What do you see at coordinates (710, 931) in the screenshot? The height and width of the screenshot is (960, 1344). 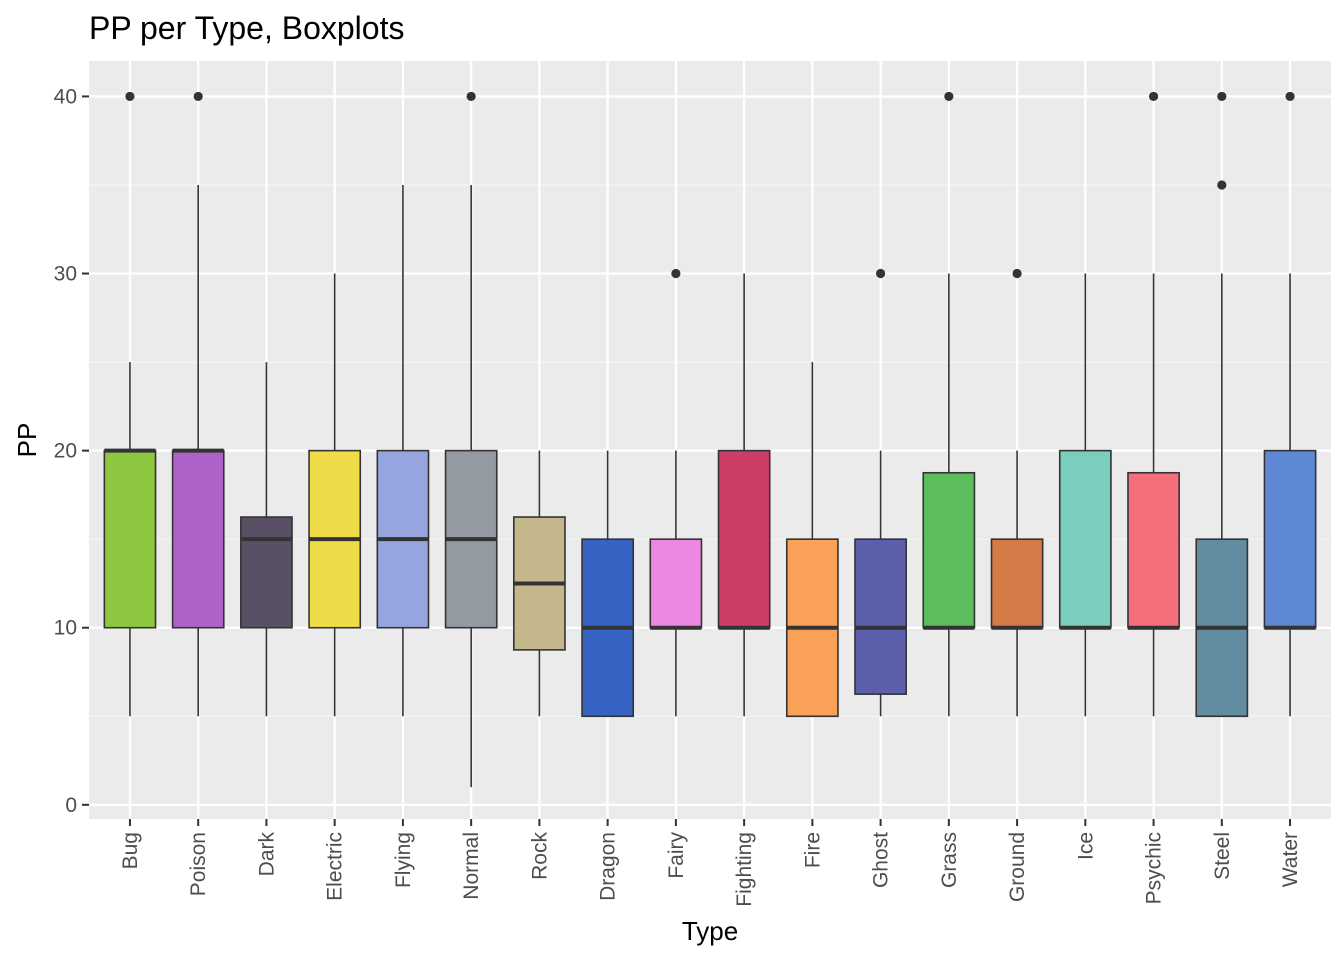 I see `x-axis-title: Type` at bounding box center [710, 931].